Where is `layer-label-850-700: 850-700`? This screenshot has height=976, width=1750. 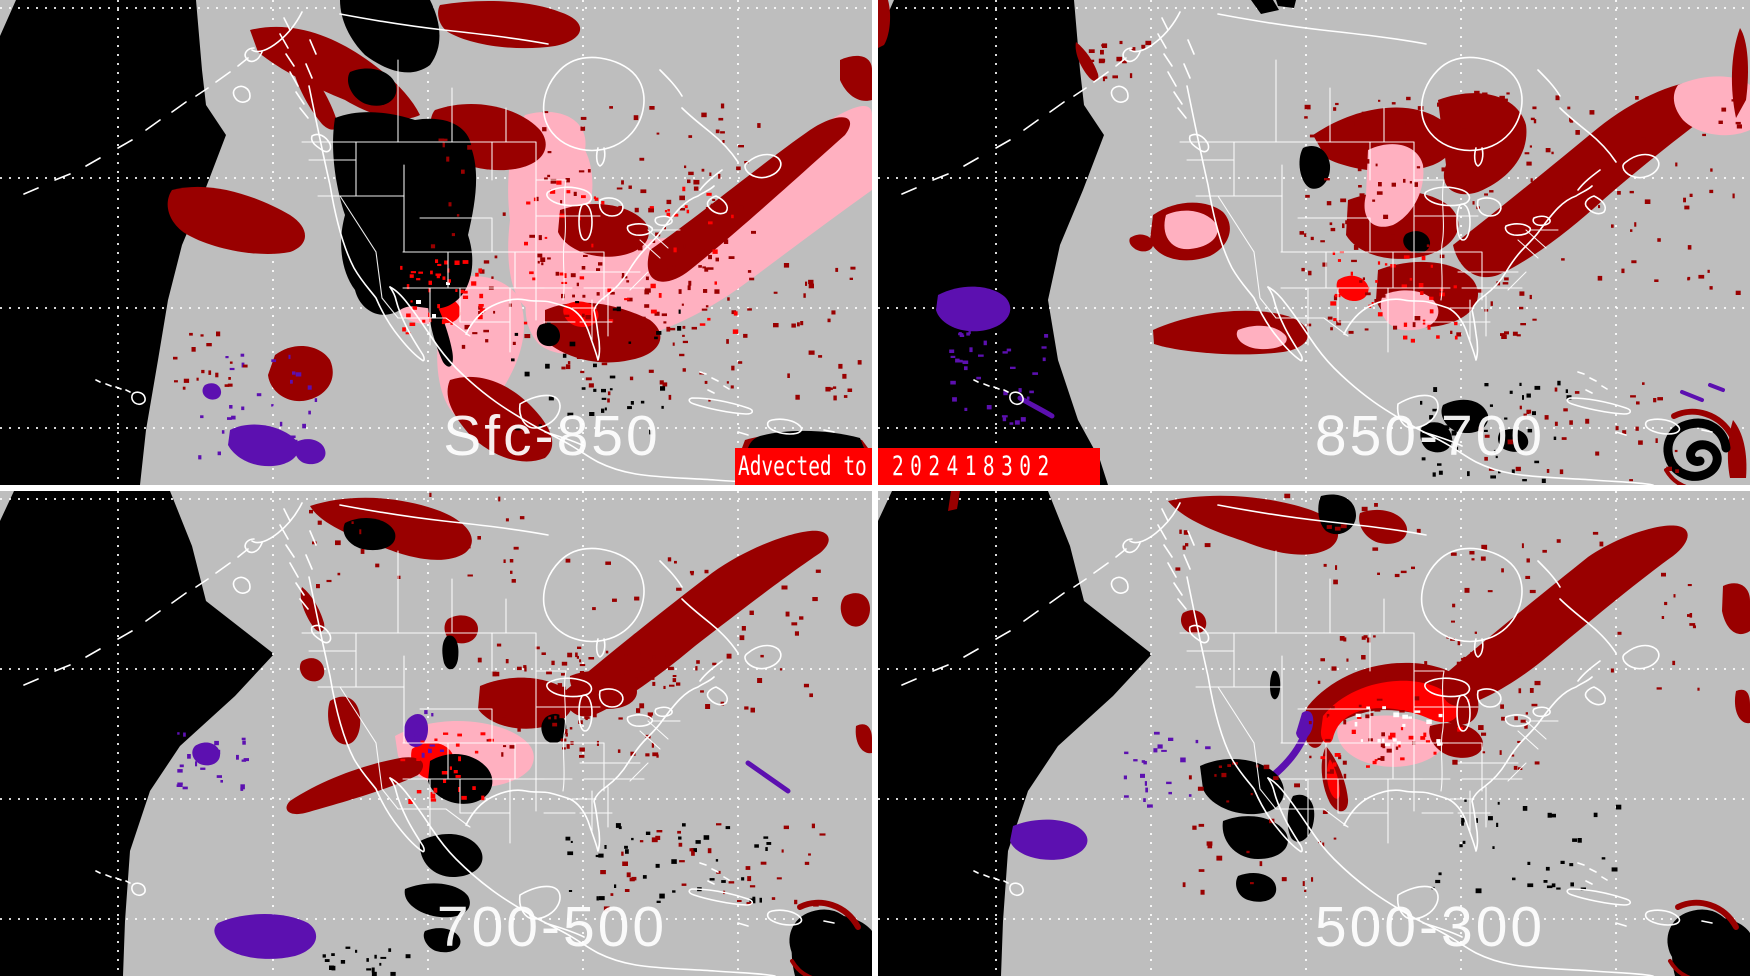 layer-label-850-700: 850-700 is located at coordinates (1430, 436).